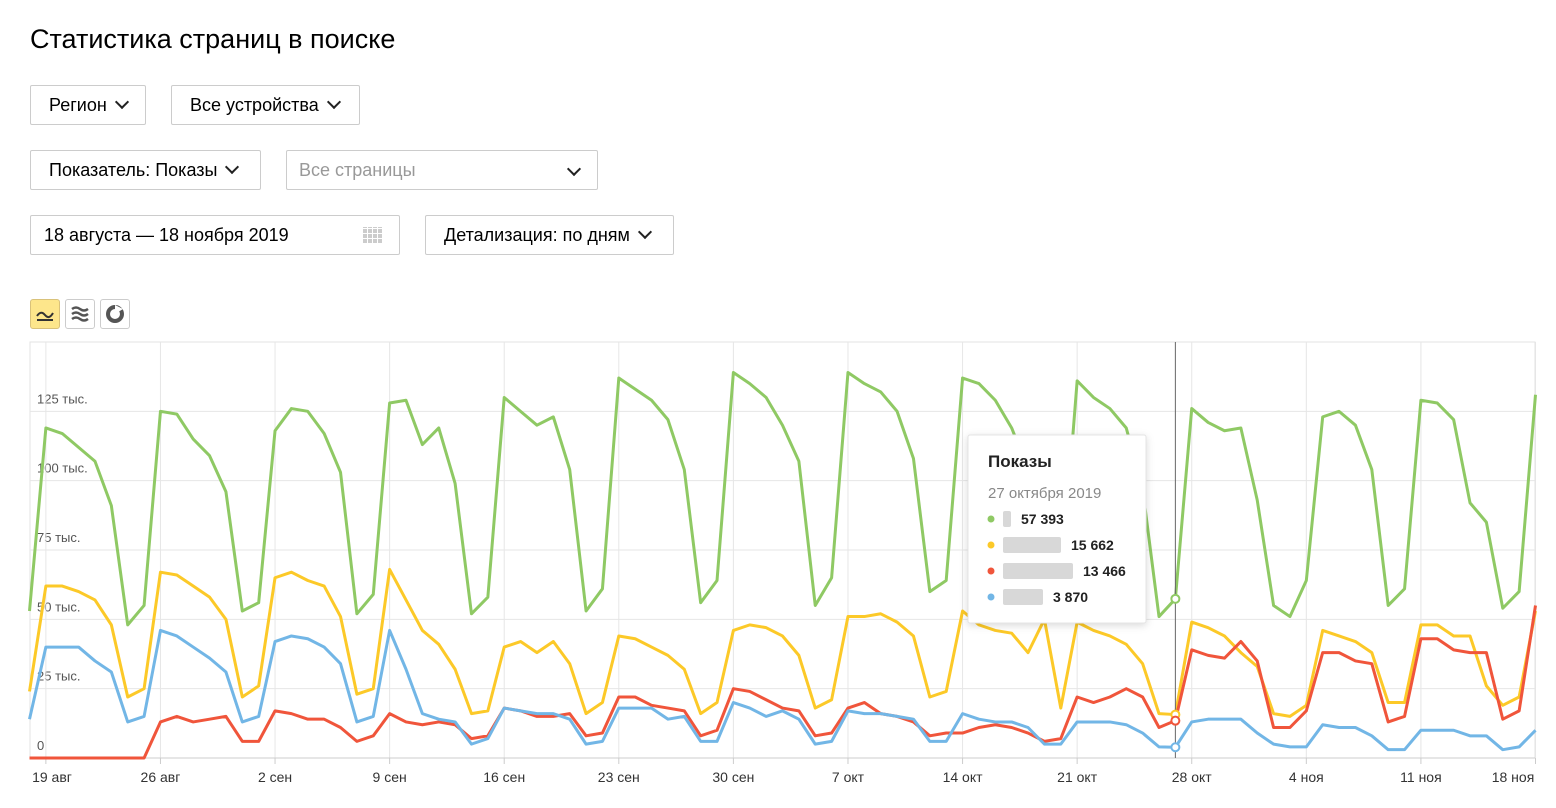 The image size is (1556, 808). Describe the element at coordinates (58, 676) in the screenshot. I see `y-tick-label: 25 тыс.` at that location.